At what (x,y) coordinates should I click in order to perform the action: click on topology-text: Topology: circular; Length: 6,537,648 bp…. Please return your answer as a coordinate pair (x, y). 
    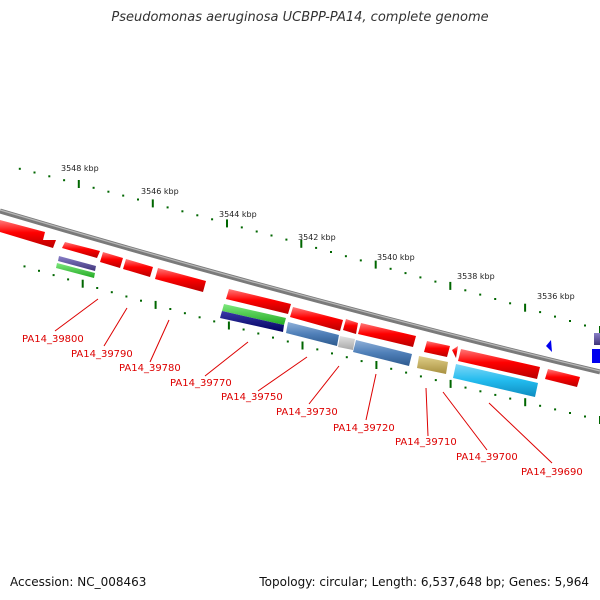
    Looking at the image, I should click on (424, 582).